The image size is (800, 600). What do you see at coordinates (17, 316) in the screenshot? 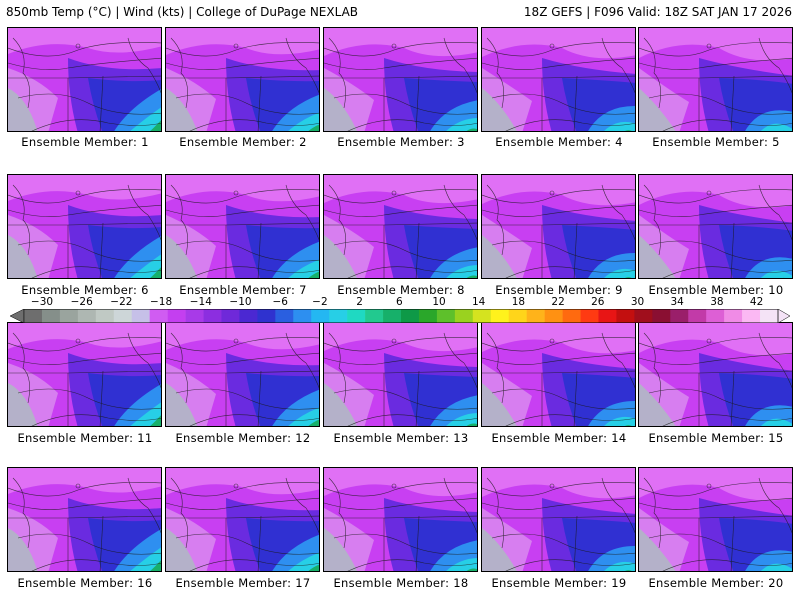
I see `colorbar-min-arrow` at bounding box center [17, 316].